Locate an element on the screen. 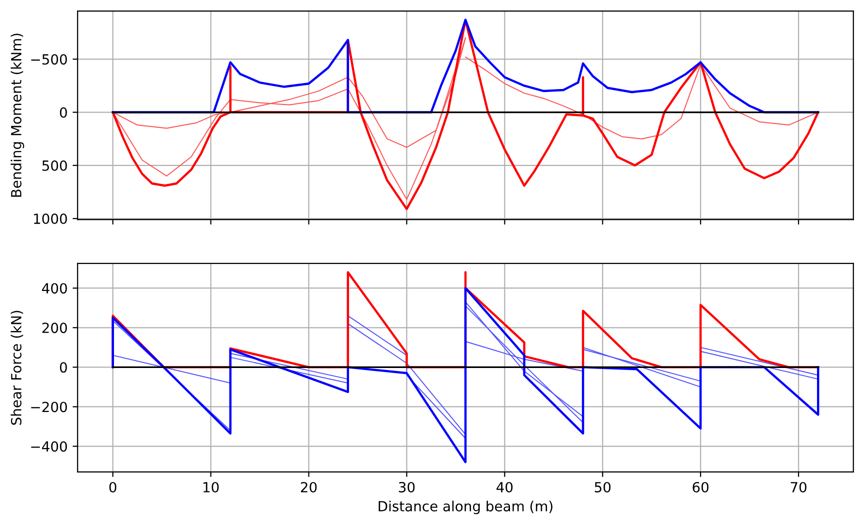 The width and height of the screenshot is (862, 525). y-tick-label: 500 is located at coordinates (54, 165).